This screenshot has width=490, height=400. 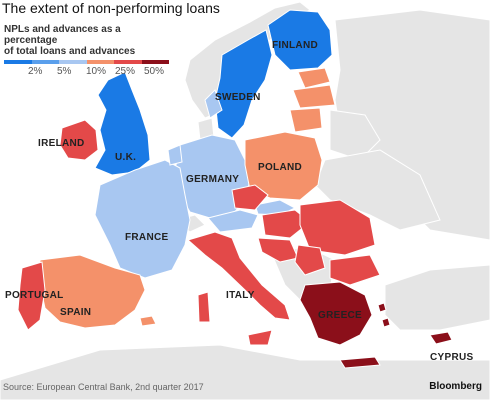 What do you see at coordinates (35, 71) in the screenshot?
I see `legend-tick-2: 2%` at bounding box center [35, 71].